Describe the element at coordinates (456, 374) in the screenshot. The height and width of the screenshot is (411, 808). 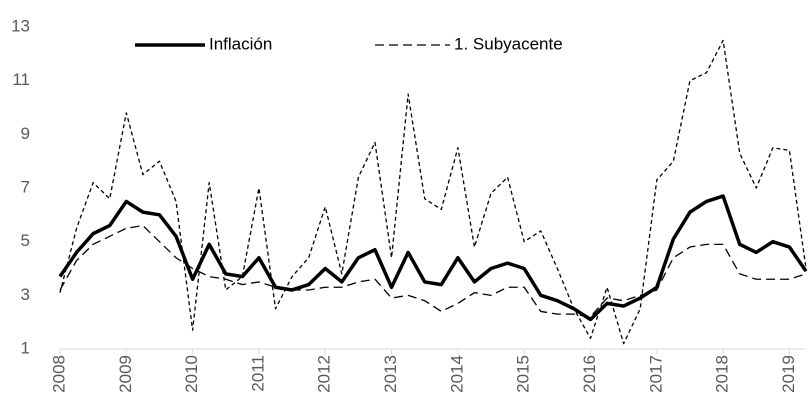
I see `x-tick-label: 2014` at that location.